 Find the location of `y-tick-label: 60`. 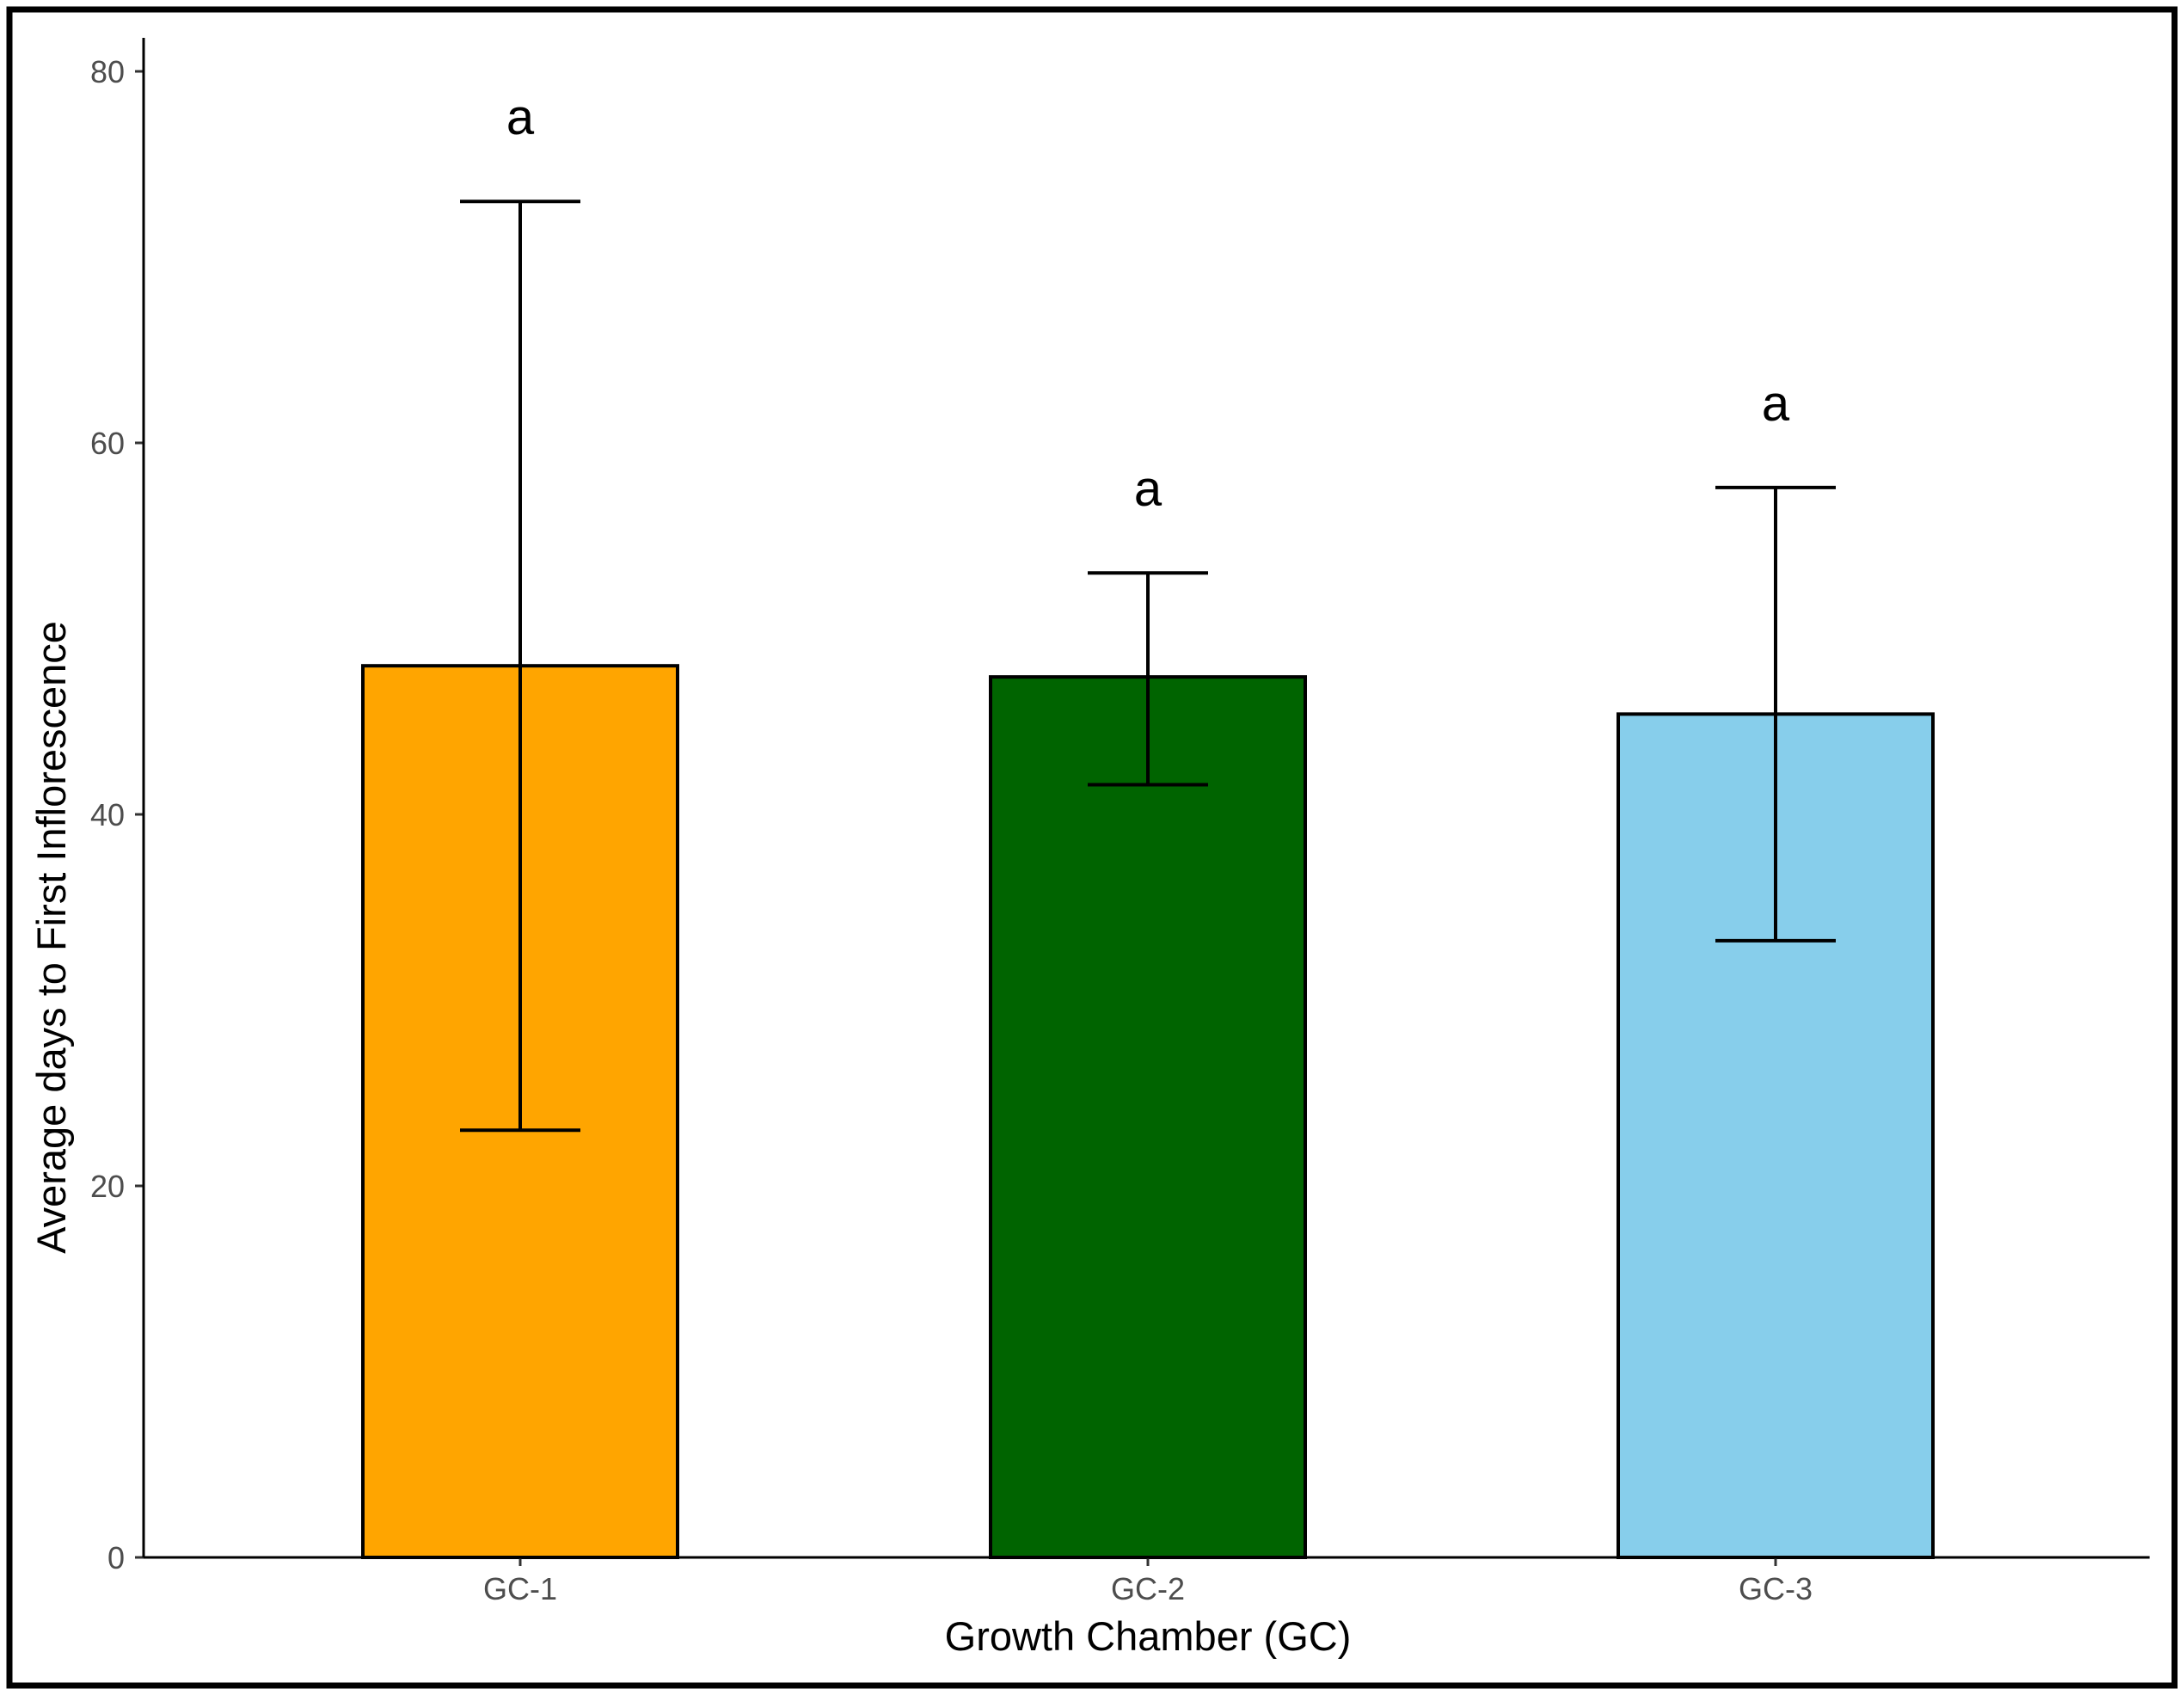

y-tick-label: 60 is located at coordinates (107, 443).